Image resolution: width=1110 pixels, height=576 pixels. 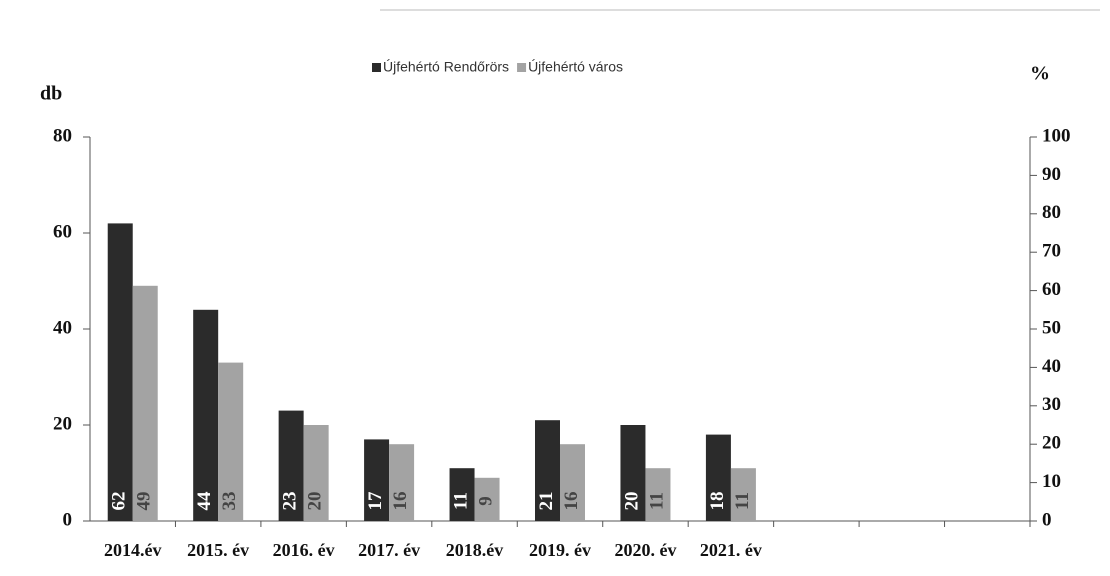 I want to click on value-label: 62, so click(x=119, y=501).